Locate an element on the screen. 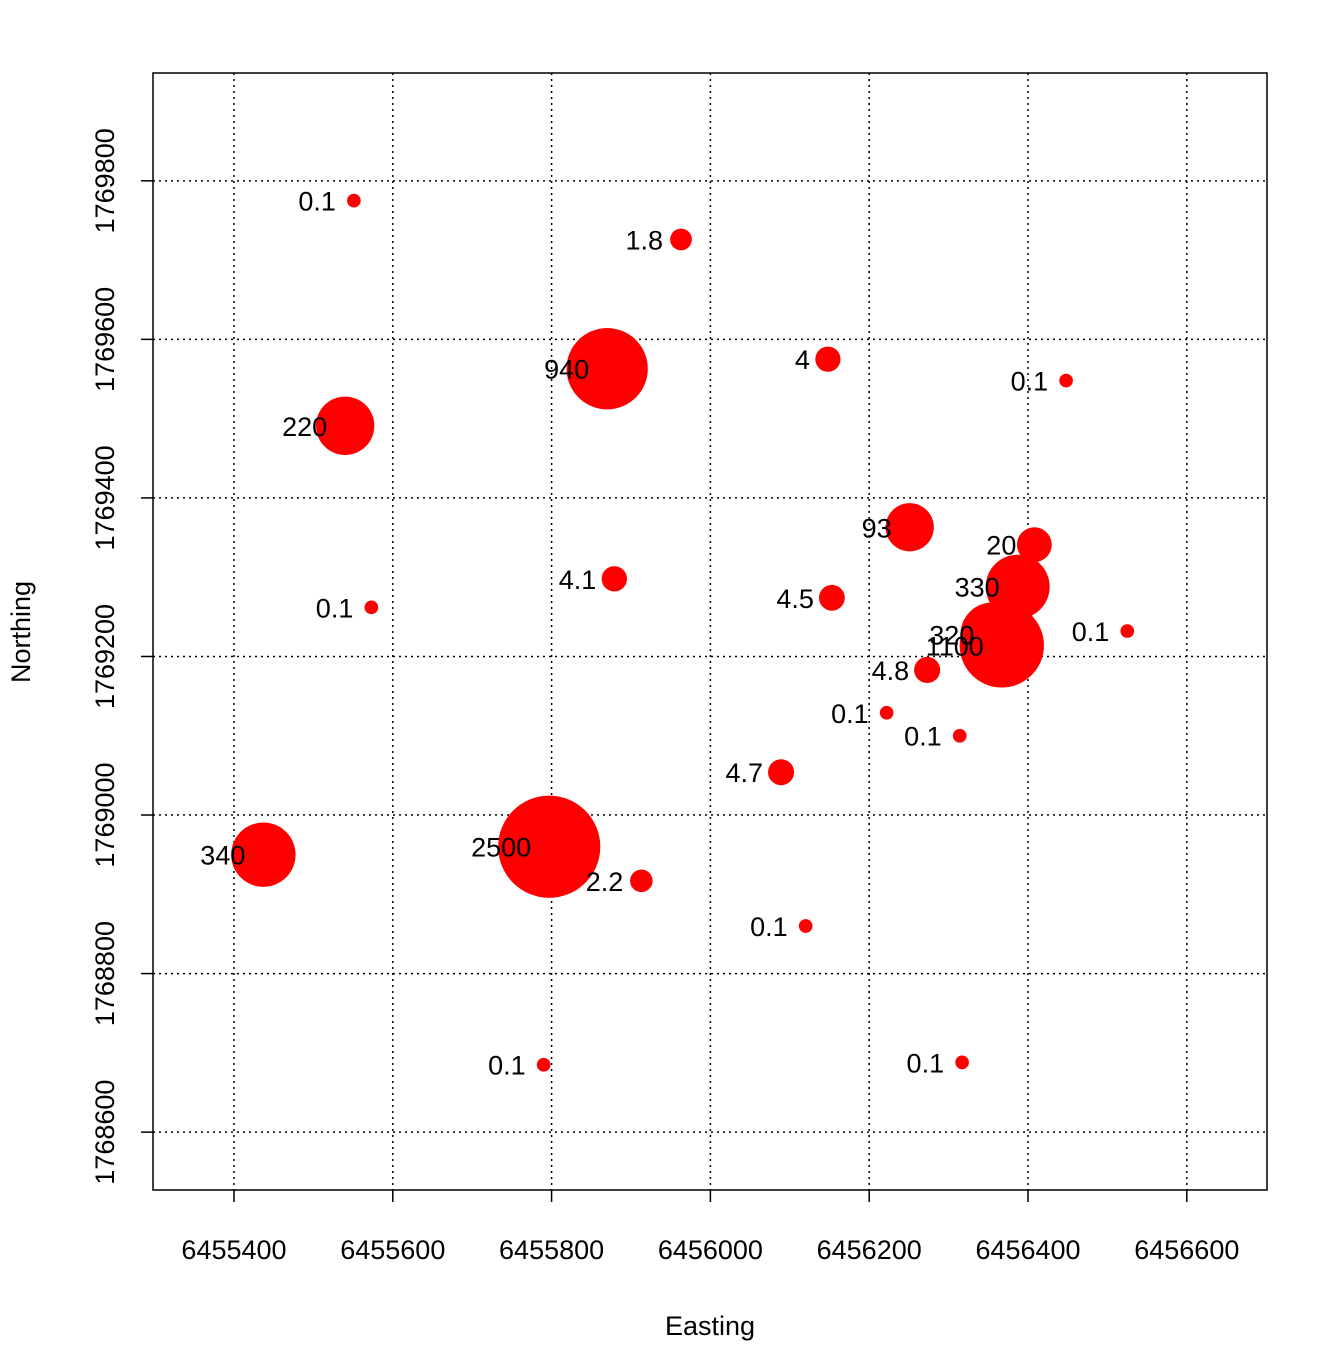  x-tick-label: 6455600 is located at coordinates (392, 1250).